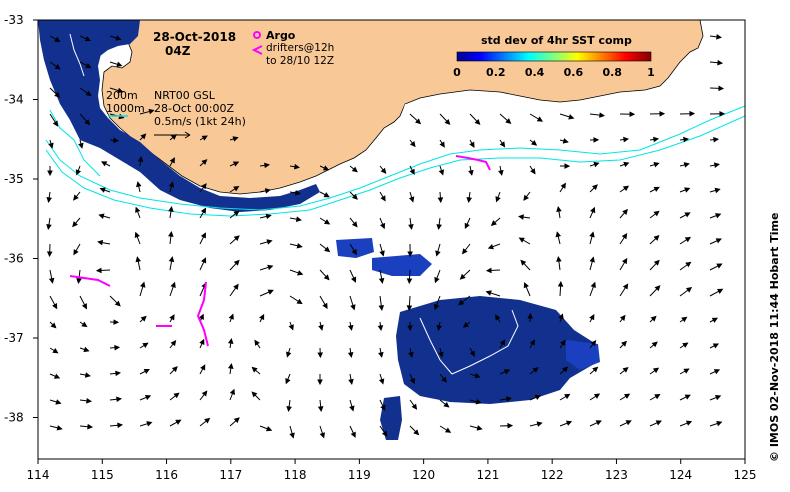 This screenshot has height=492, width=790. Describe the element at coordinates (166, 475) in the screenshot. I see `x-tick-label: 116` at that location.